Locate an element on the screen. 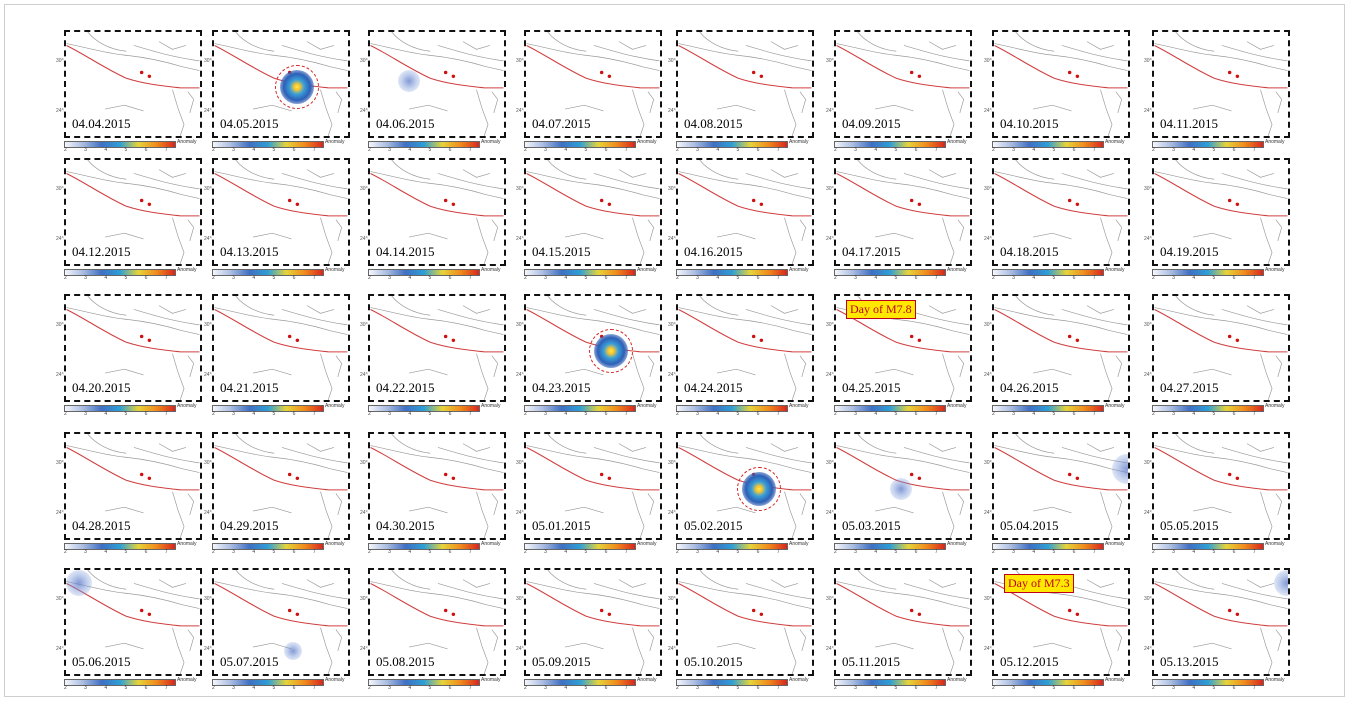 Image resolution: width=1351 pixels, height=701 pixels. map-panel: 30°N 24°N 05.04.2015 Anomaly 2 3 4 5 6 7 is located at coordinates (1057, 494).